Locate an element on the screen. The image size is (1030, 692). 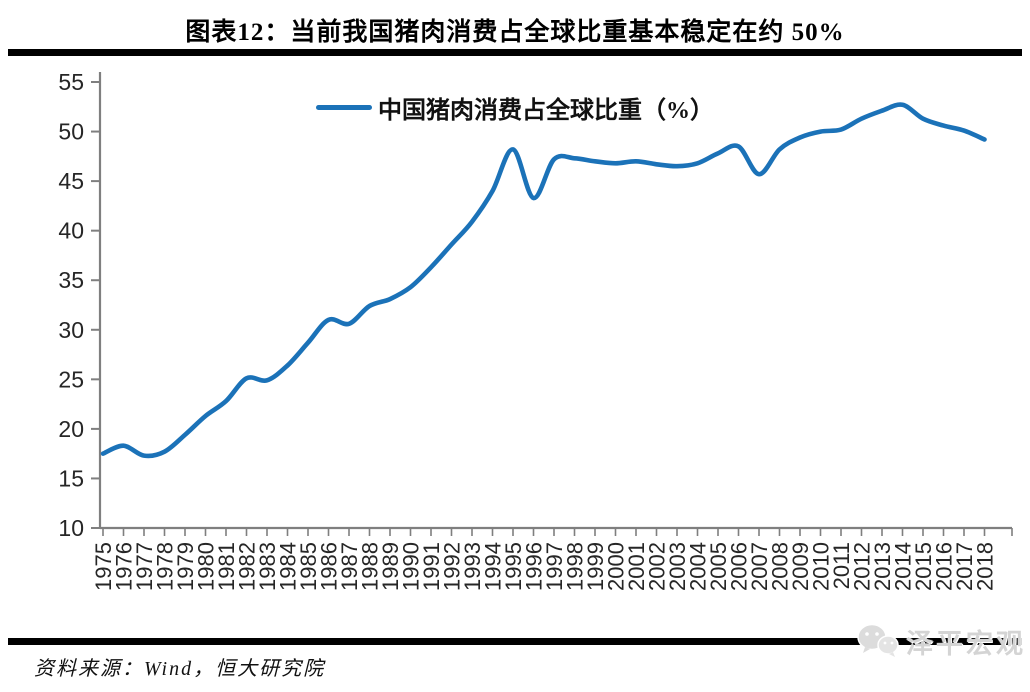
svg-text: 1990 is located at coordinates (411, 566).